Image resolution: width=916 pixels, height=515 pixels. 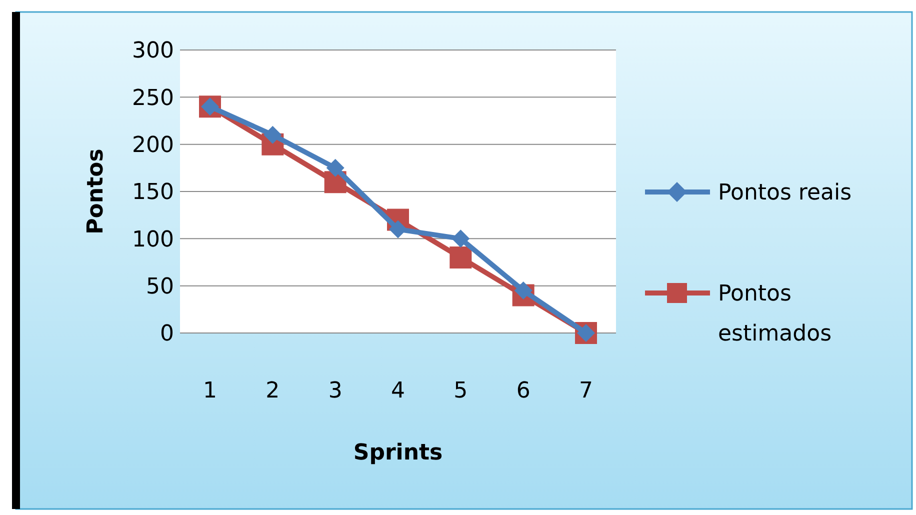 I want to click on y-tick-label: 250, so click(x=153, y=98).